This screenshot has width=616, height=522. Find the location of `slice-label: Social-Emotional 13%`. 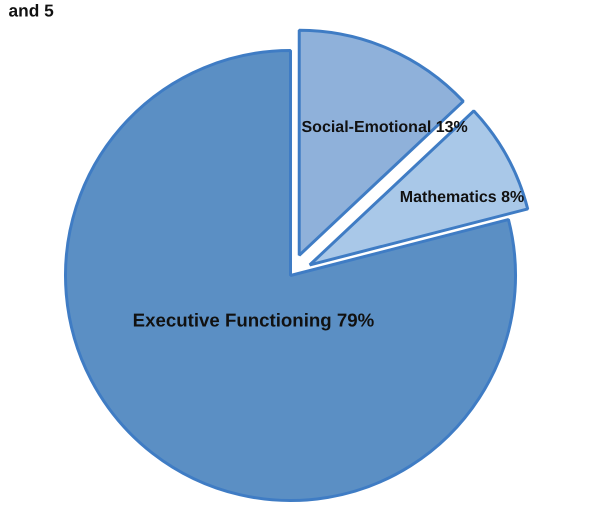

slice-label: Social-Emotional 13% is located at coordinates (385, 127).